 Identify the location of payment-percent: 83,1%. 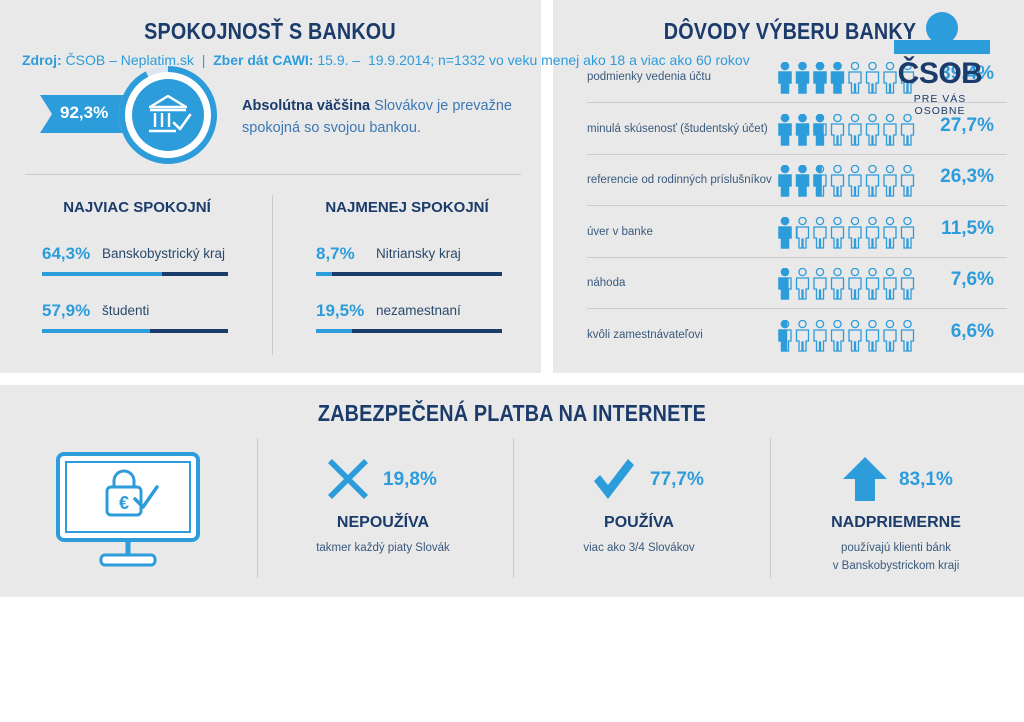
(926, 479).